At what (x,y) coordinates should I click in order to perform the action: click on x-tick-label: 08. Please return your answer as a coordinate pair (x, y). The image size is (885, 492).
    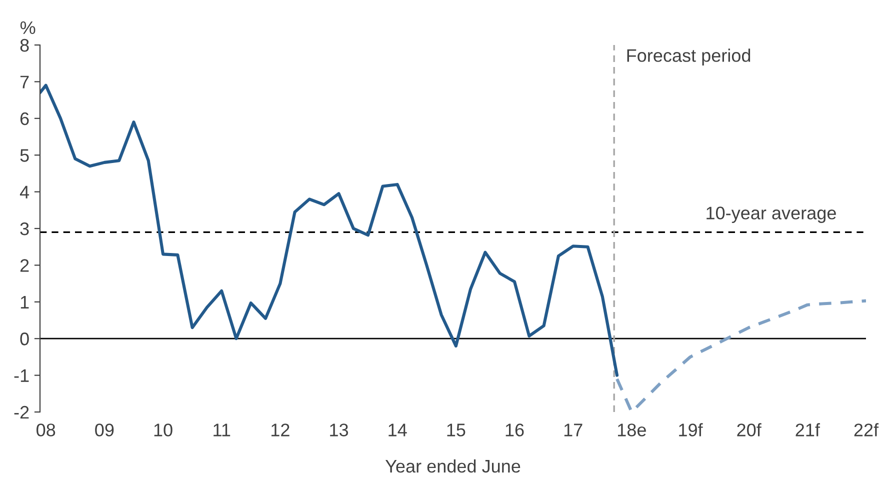
    Looking at the image, I should click on (46, 430).